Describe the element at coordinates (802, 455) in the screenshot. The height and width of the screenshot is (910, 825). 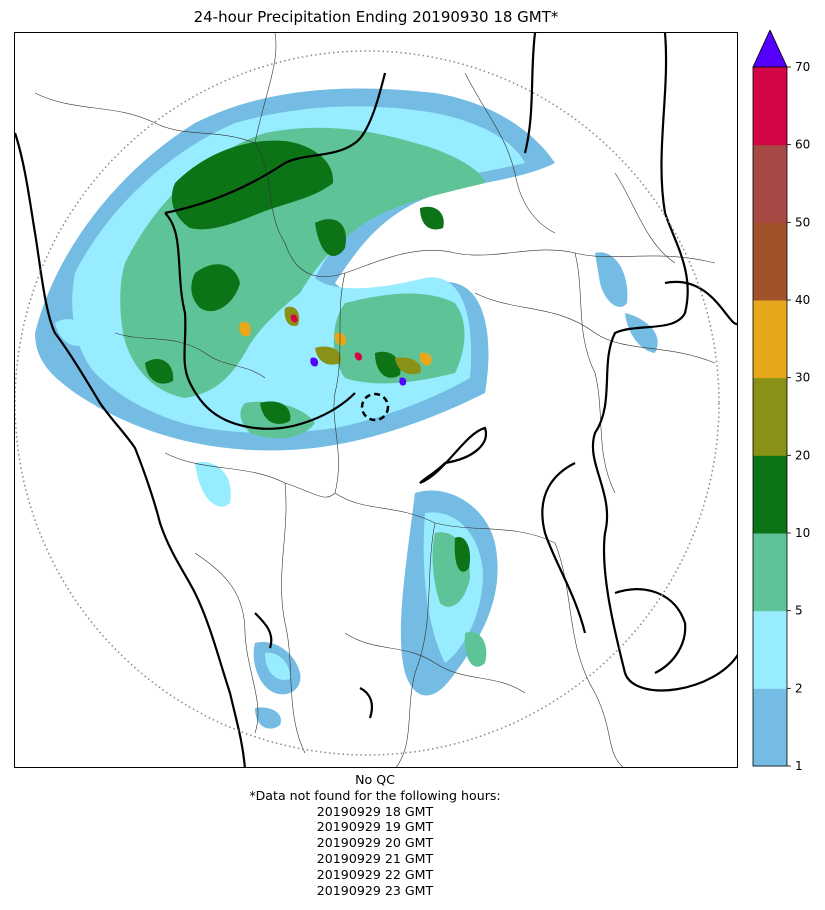
I see `colorbar-tick-label: 20` at that location.